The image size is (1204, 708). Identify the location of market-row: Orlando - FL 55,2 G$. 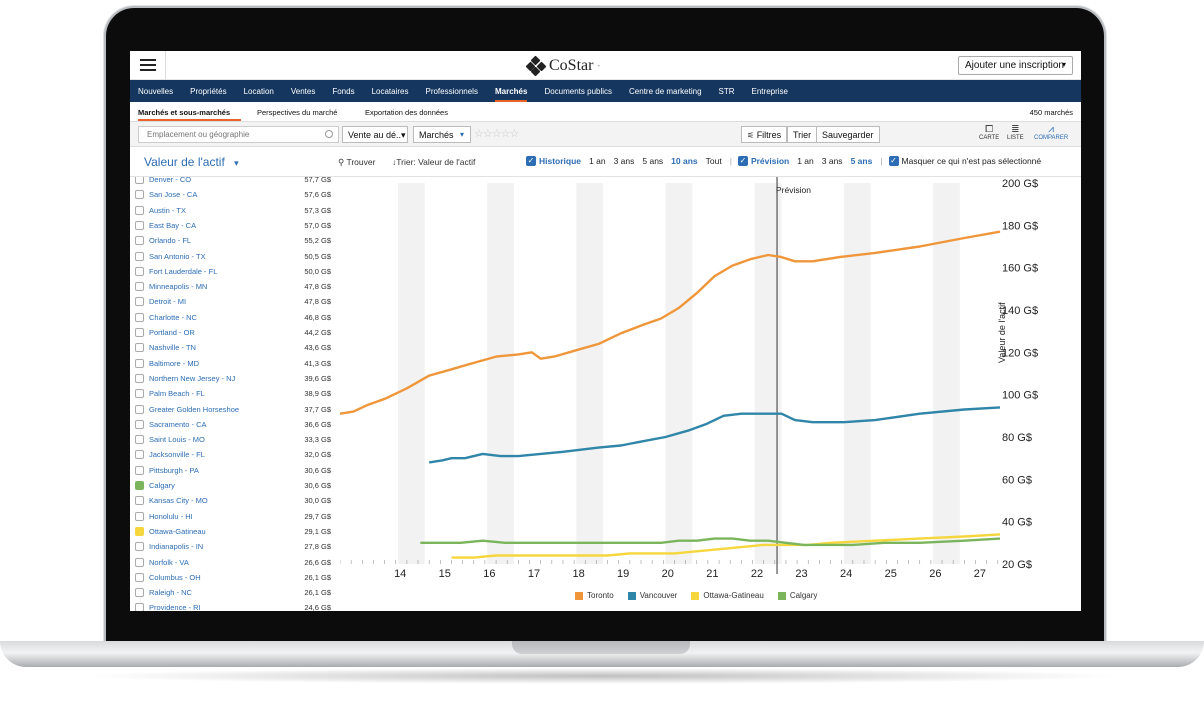
(235, 241).